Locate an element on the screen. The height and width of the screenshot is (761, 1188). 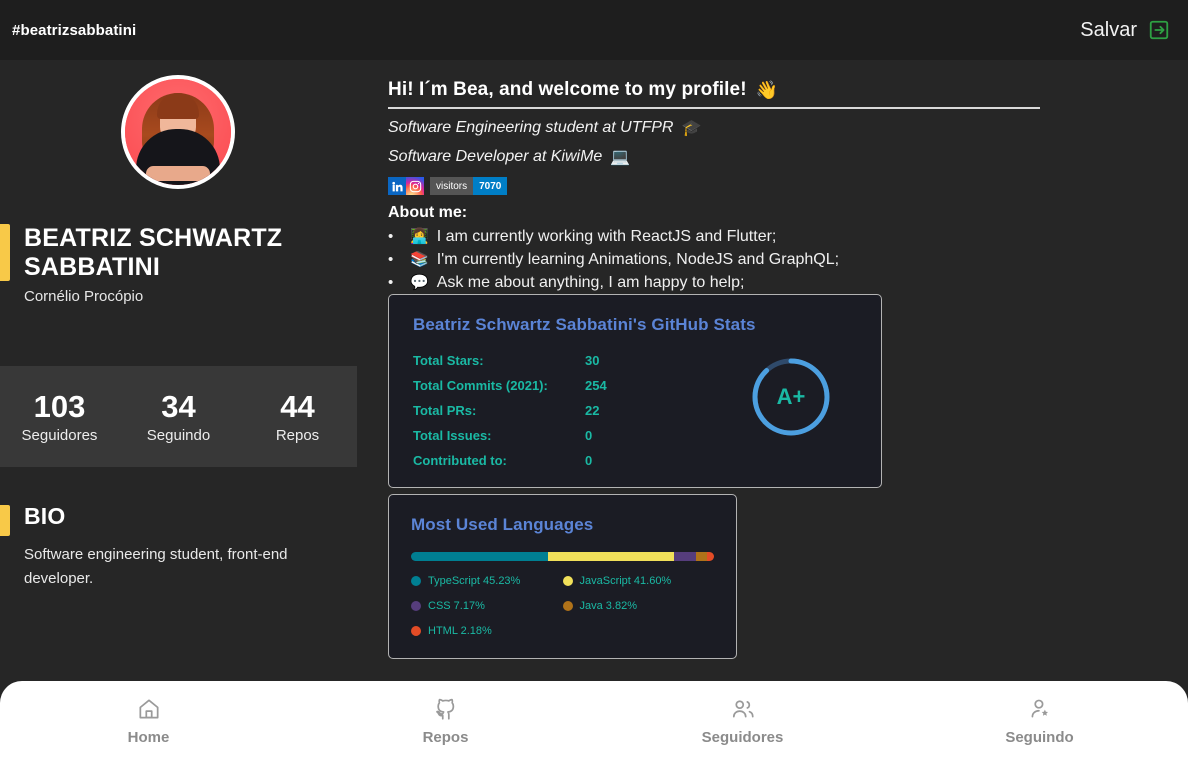
table-row: Total PRs: 22 is located at coordinates (553, 410).